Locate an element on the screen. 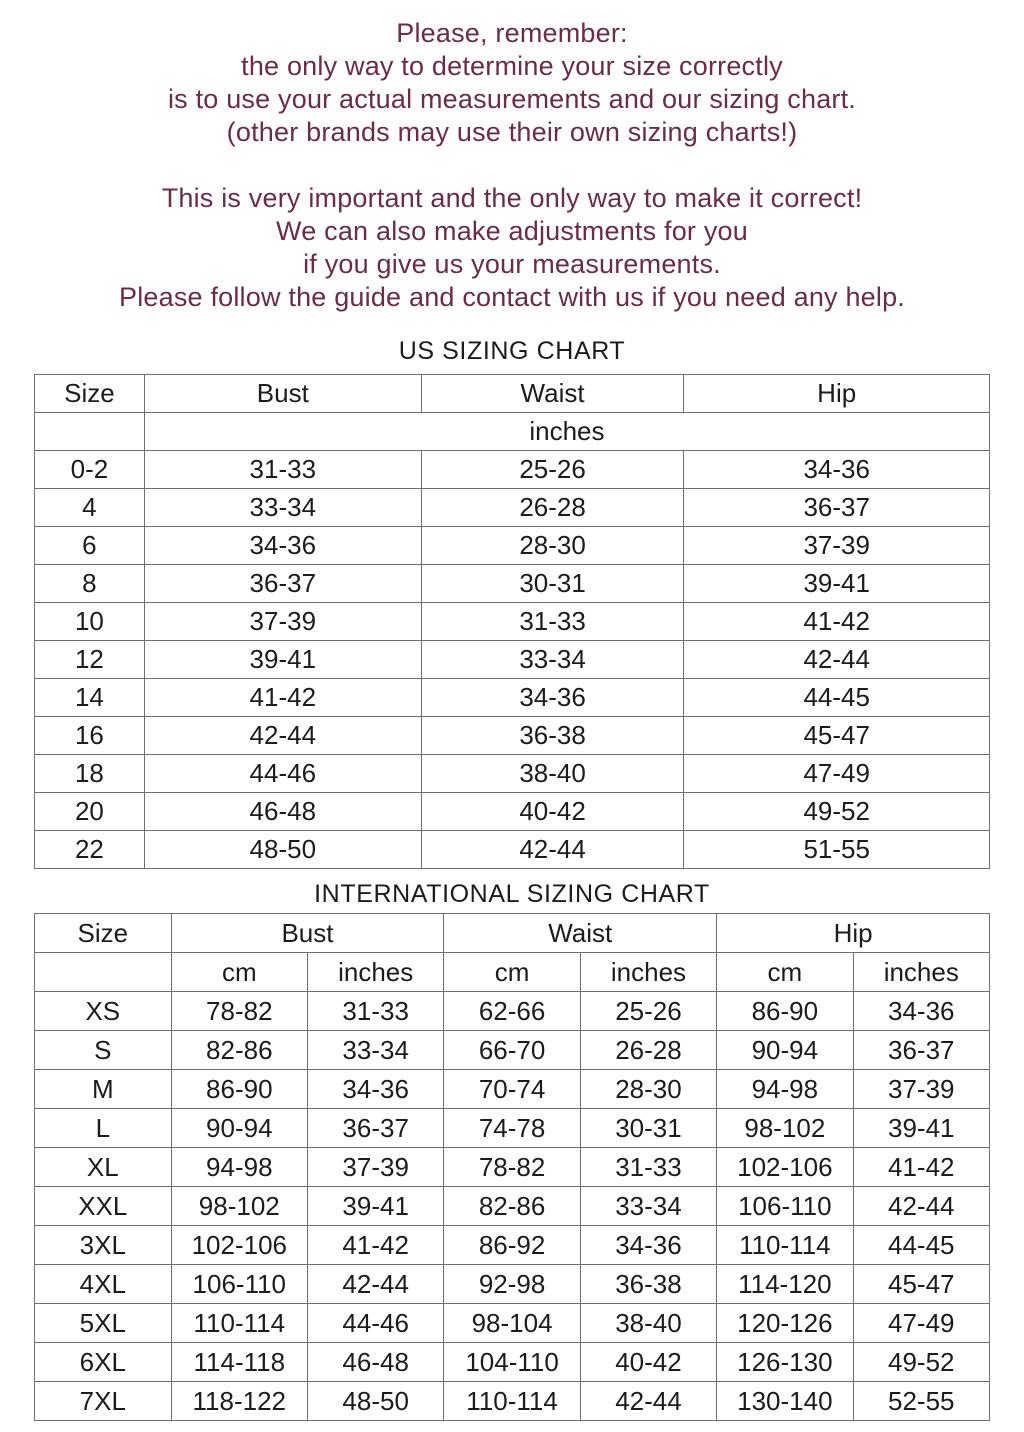  column-header-waist: Waist is located at coordinates (552, 393).